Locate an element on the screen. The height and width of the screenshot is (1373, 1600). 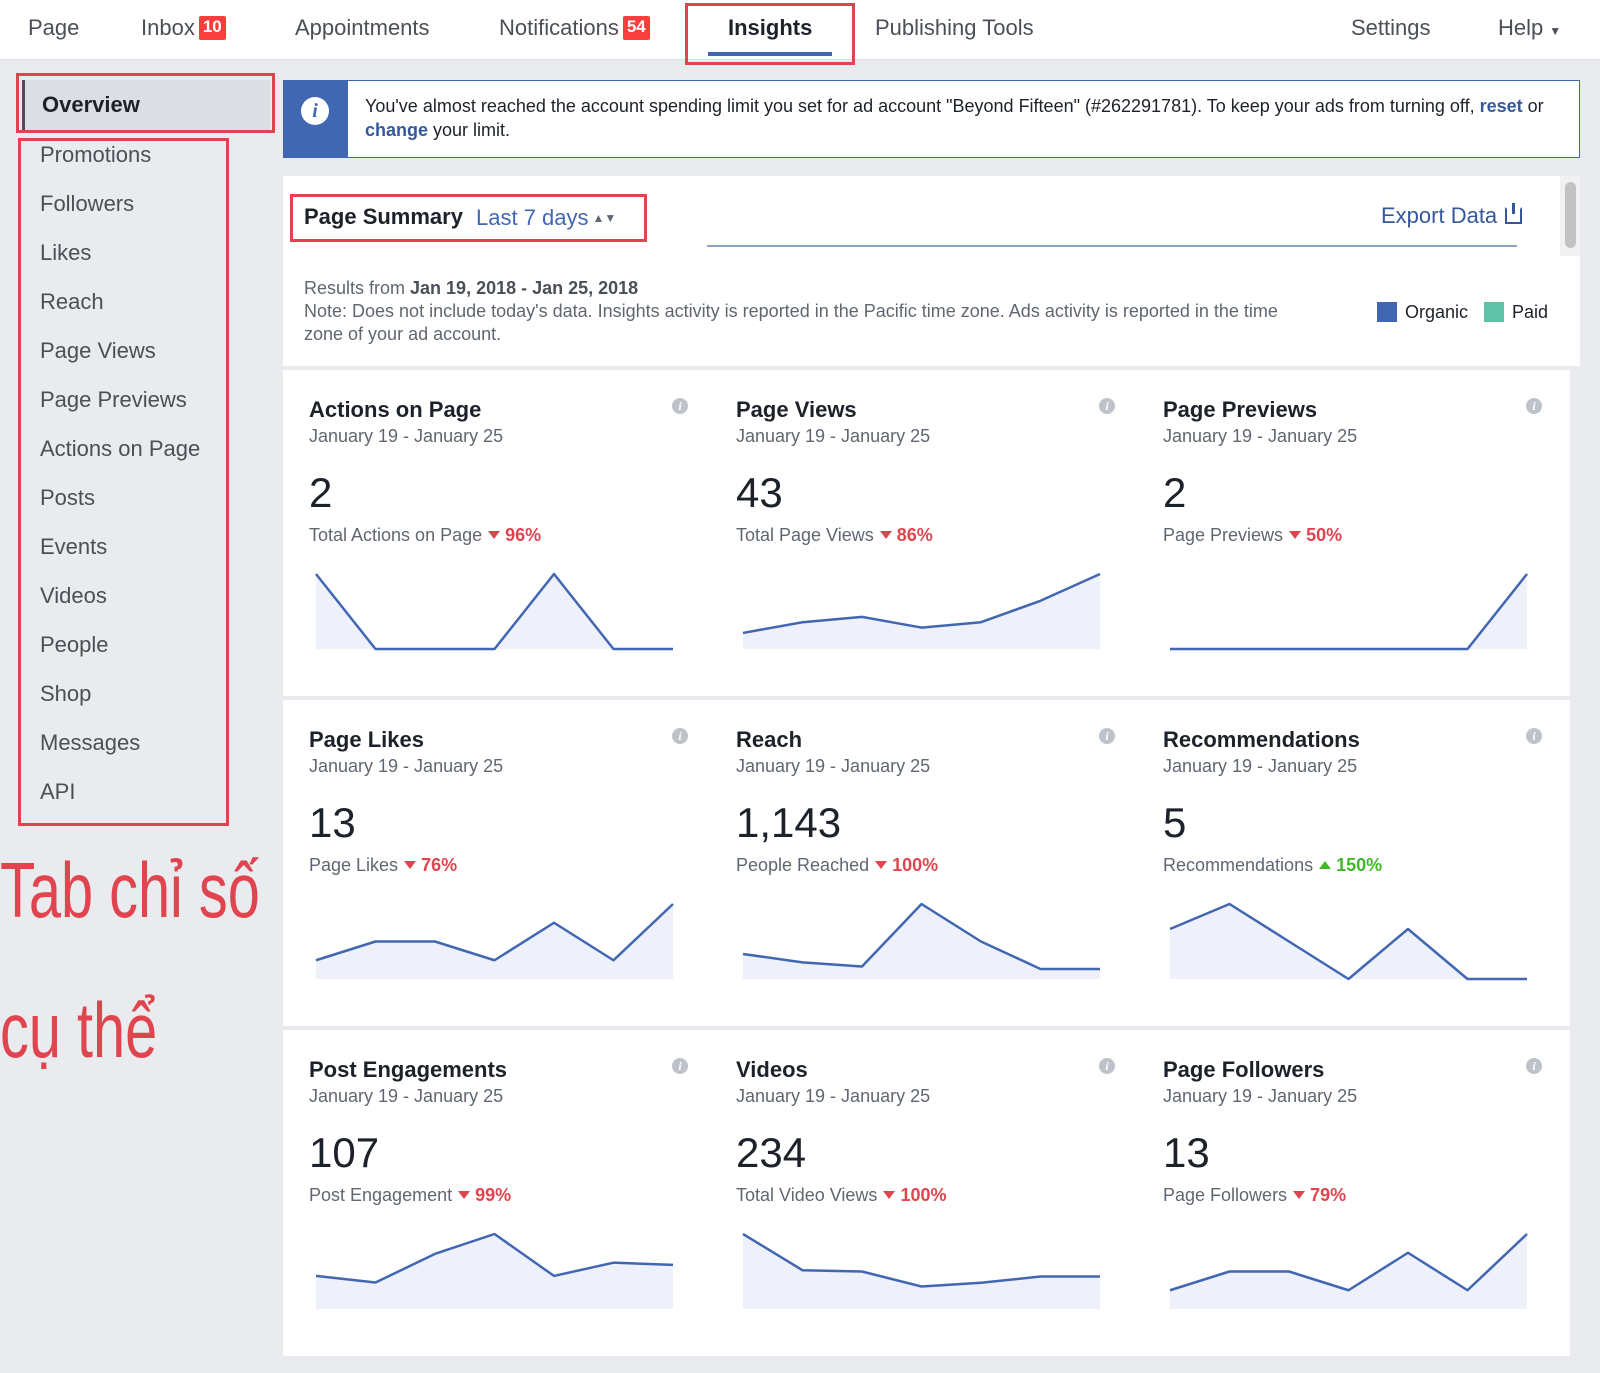
alert-text-end: your limit. is located at coordinates (469, 130).